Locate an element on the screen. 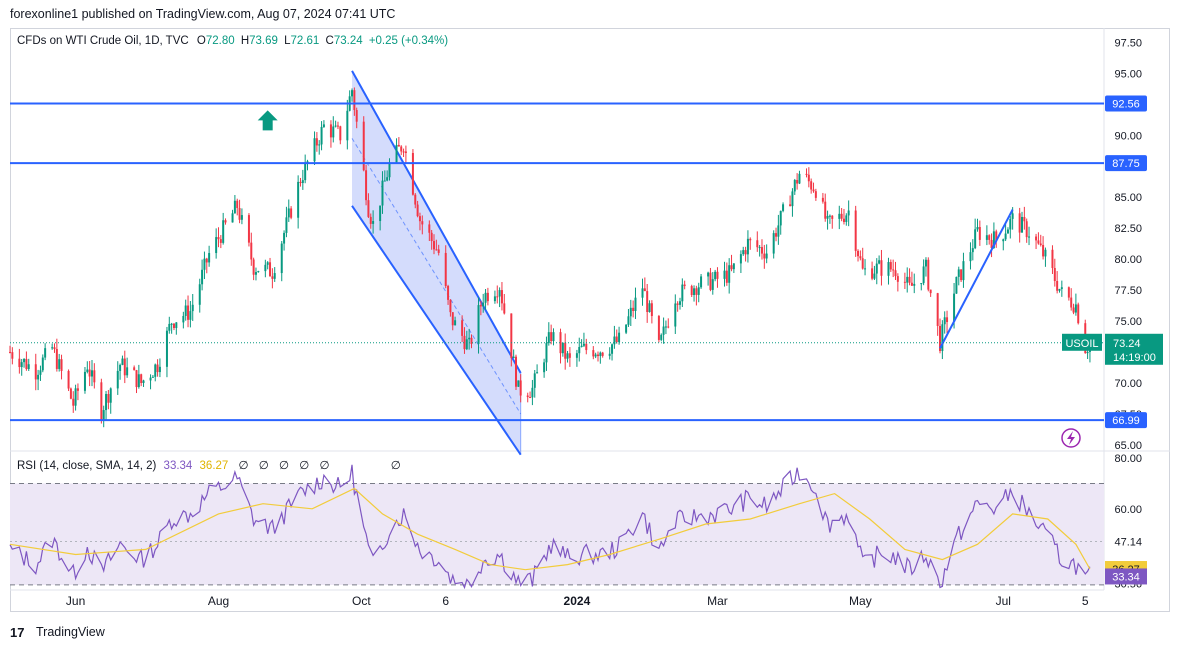 This screenshot has height=650, width=1177. close-value: 73.24 is located at coordinates (348, 41).